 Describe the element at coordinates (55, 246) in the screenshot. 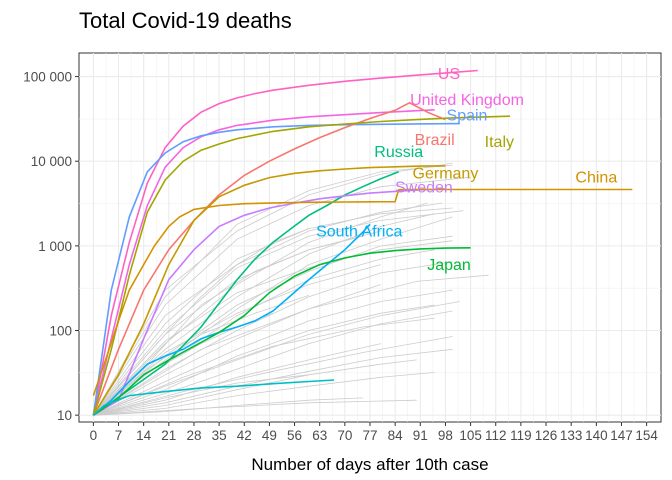

I see `y-tick-label: 1 000` at that location.